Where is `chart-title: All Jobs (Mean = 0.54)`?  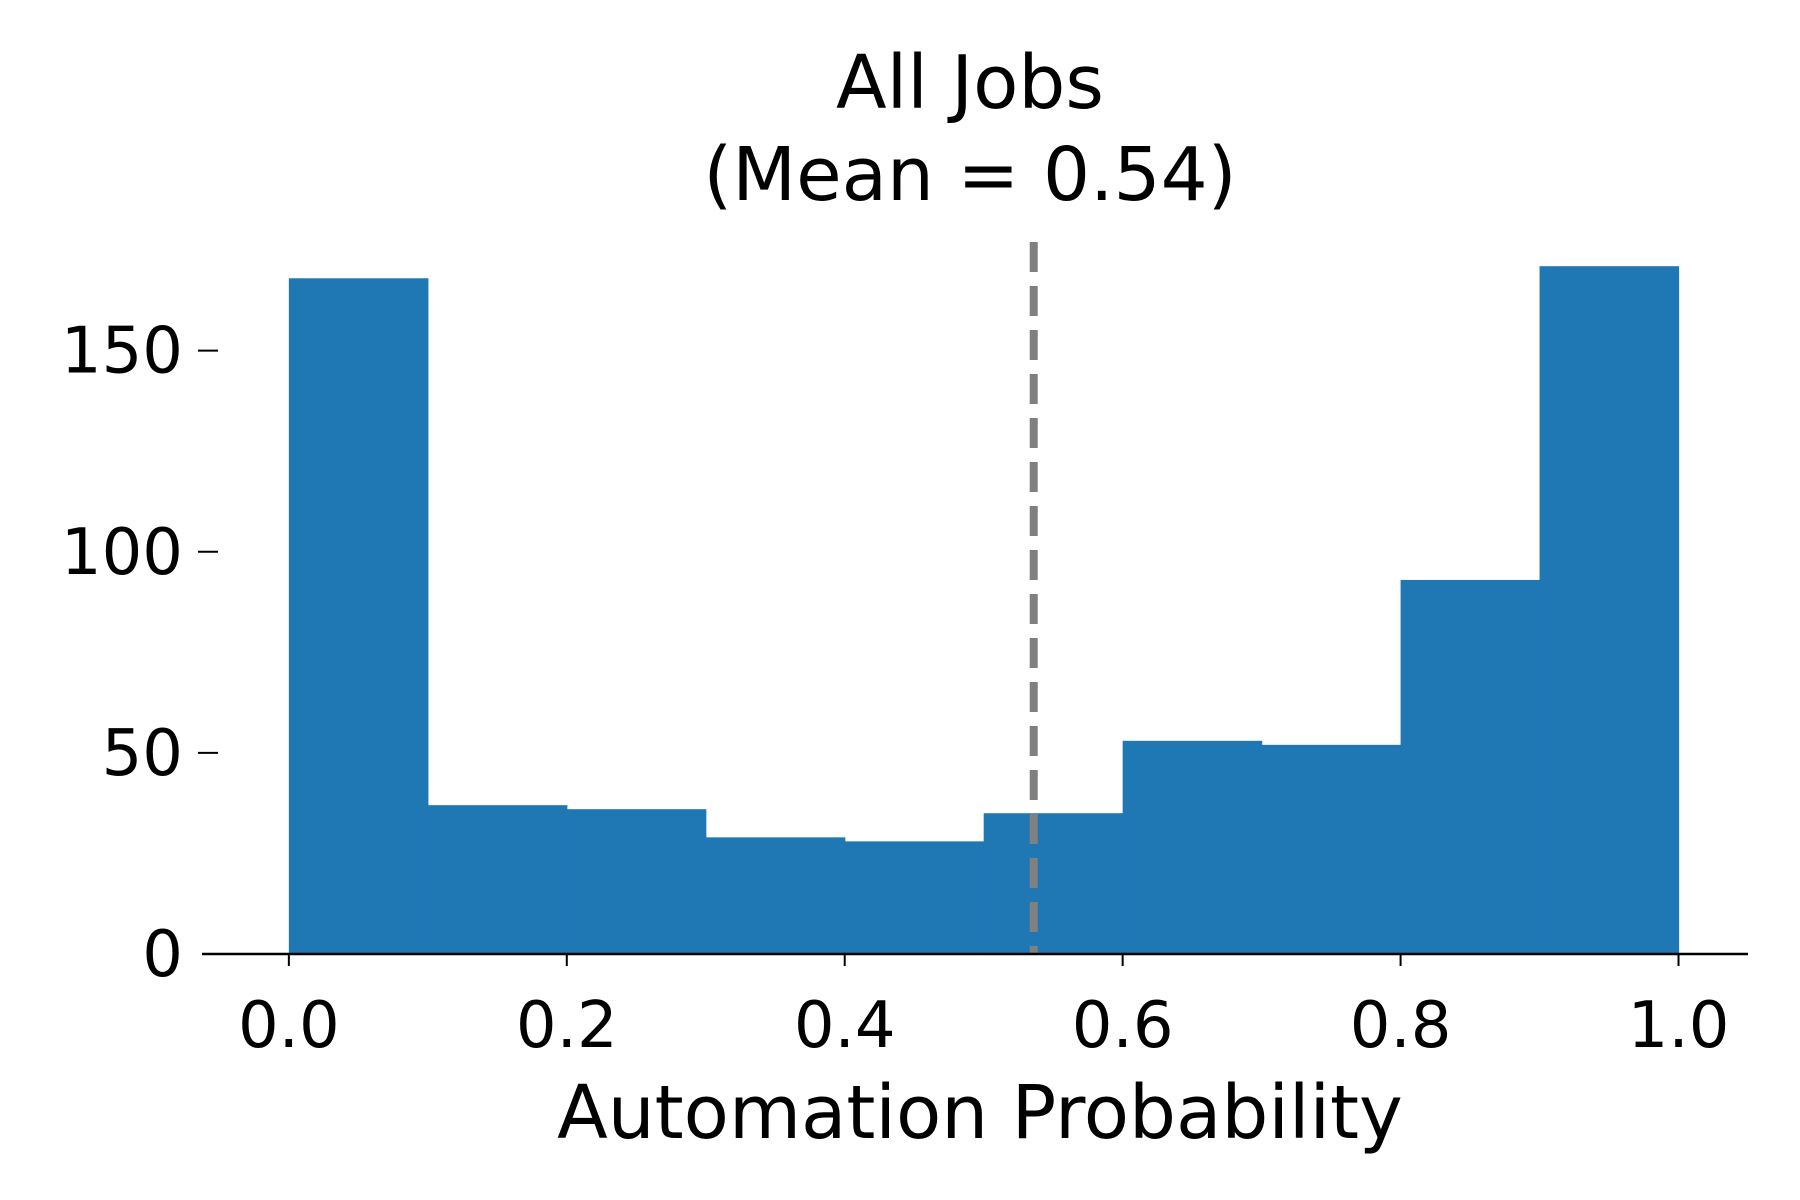 chart-title: All Jobs (Mean = 0.54) is located at coordinates (969, 129).